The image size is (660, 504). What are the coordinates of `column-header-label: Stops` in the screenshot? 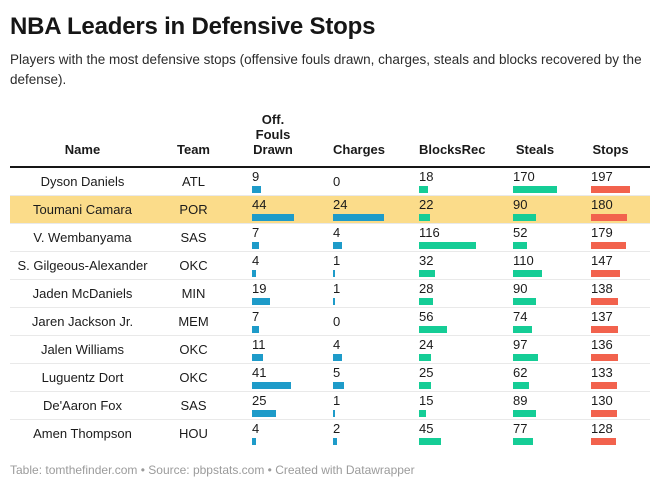 It's located at (610, 149).